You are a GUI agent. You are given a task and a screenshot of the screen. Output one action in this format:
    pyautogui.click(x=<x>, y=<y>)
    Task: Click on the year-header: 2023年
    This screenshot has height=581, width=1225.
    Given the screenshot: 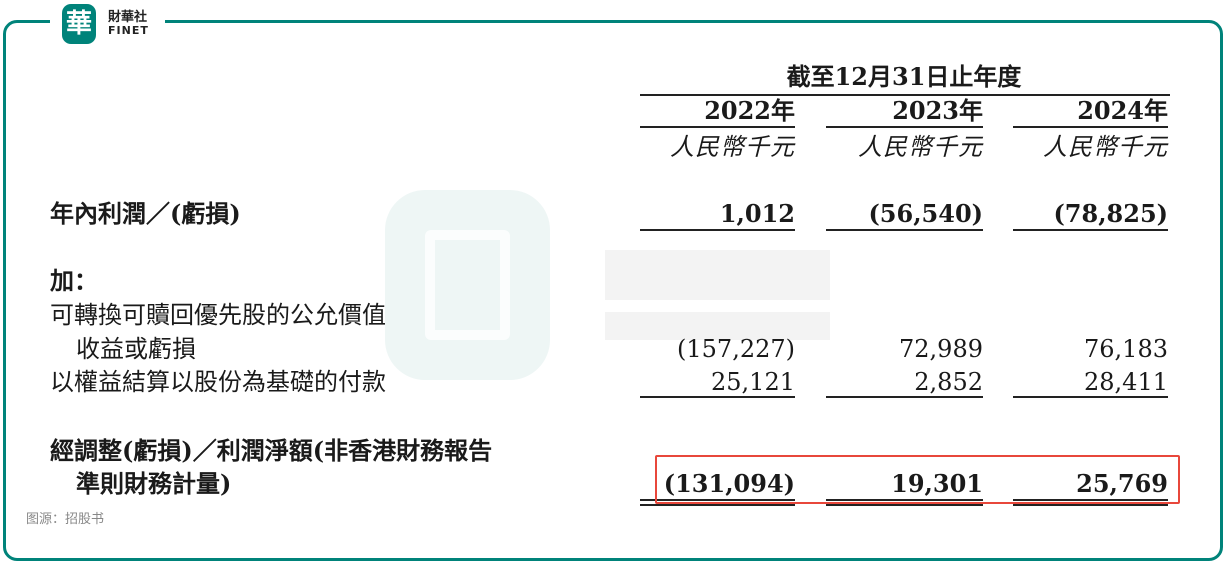 What is the action you would take?
    pyautogui.click(x=937, y=110)
    